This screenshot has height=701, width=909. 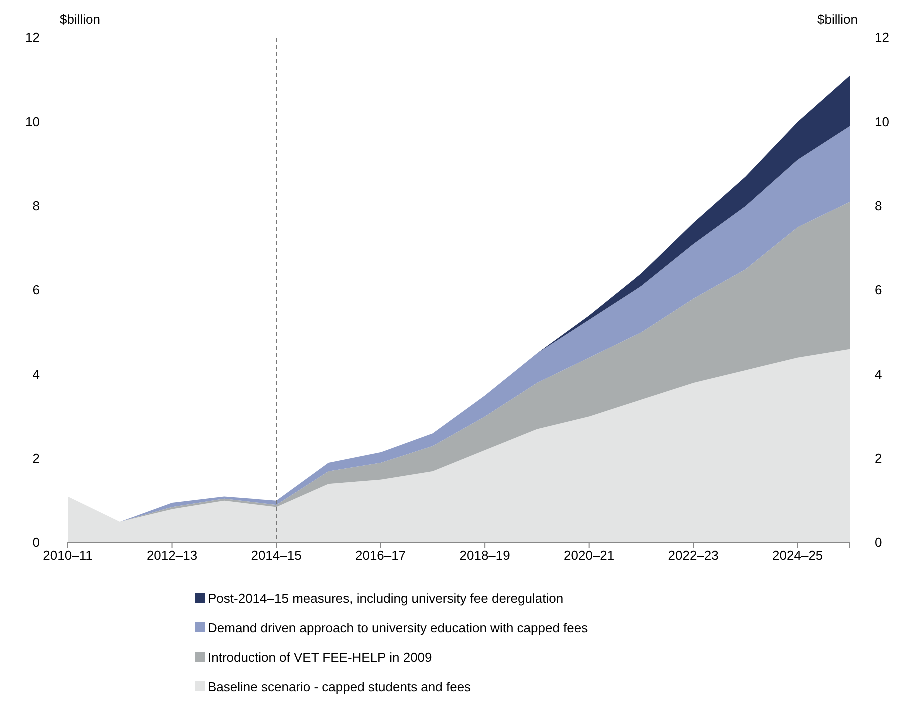 I want to click on y-tick-label: 0, so click(x=36, y=542).